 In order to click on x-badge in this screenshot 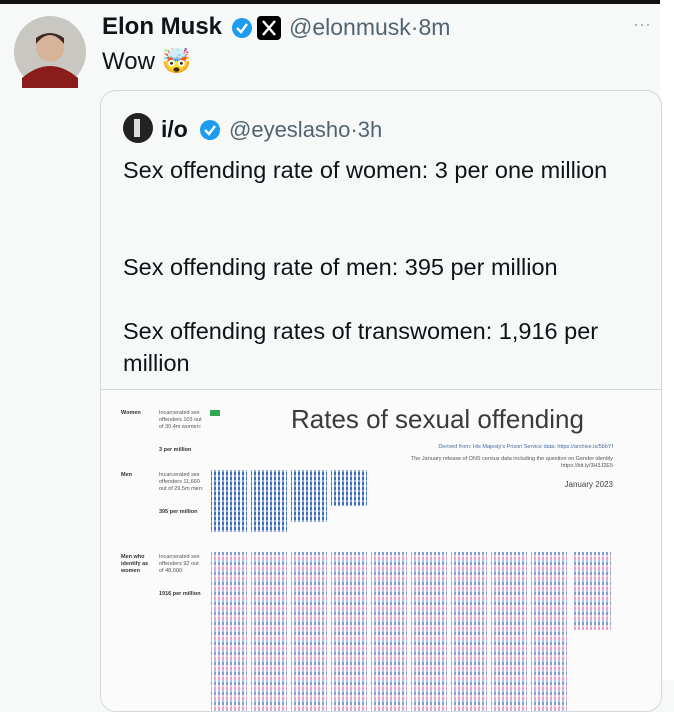, I will do `click(269, 28)`.